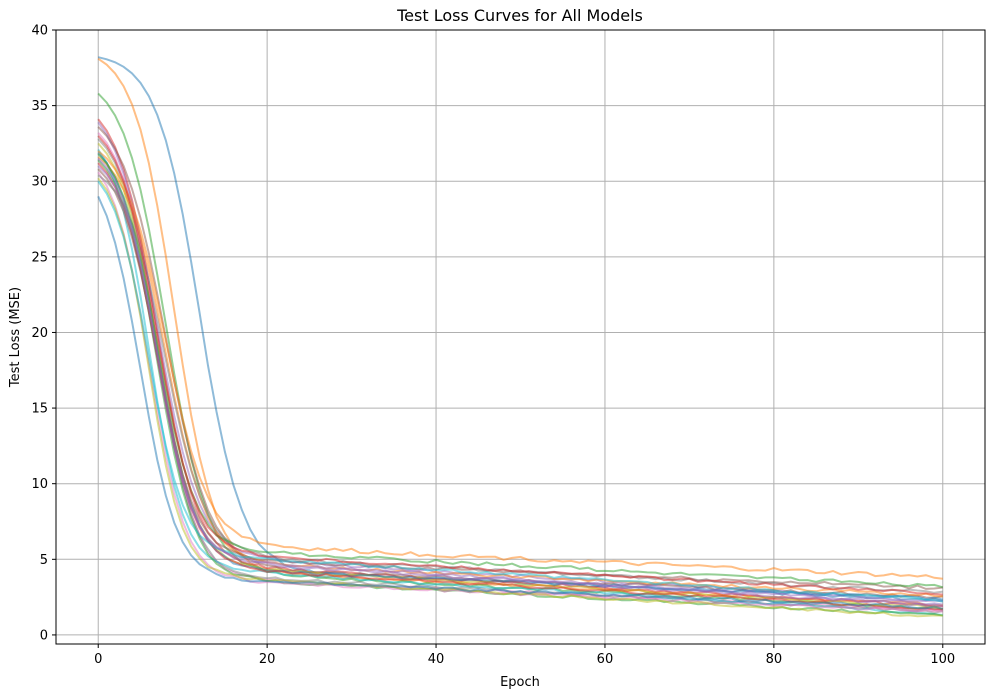 Image resolution: width=991 pixels, height=694 pixels. Describe the element at coordinates (39, 106) in the screenshot. I see `y-tick-label: 35` at that location.